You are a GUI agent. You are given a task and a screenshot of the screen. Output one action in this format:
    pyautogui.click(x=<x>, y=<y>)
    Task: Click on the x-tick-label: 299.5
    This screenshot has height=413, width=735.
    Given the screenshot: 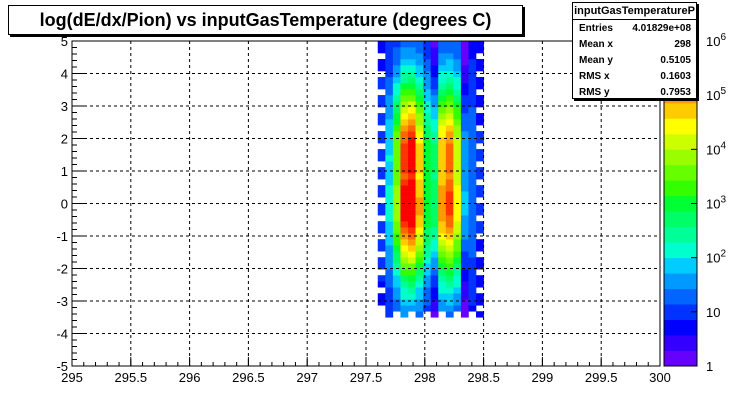 What is the action you would take?
    pyautogui.click(x=601, y=377)
    